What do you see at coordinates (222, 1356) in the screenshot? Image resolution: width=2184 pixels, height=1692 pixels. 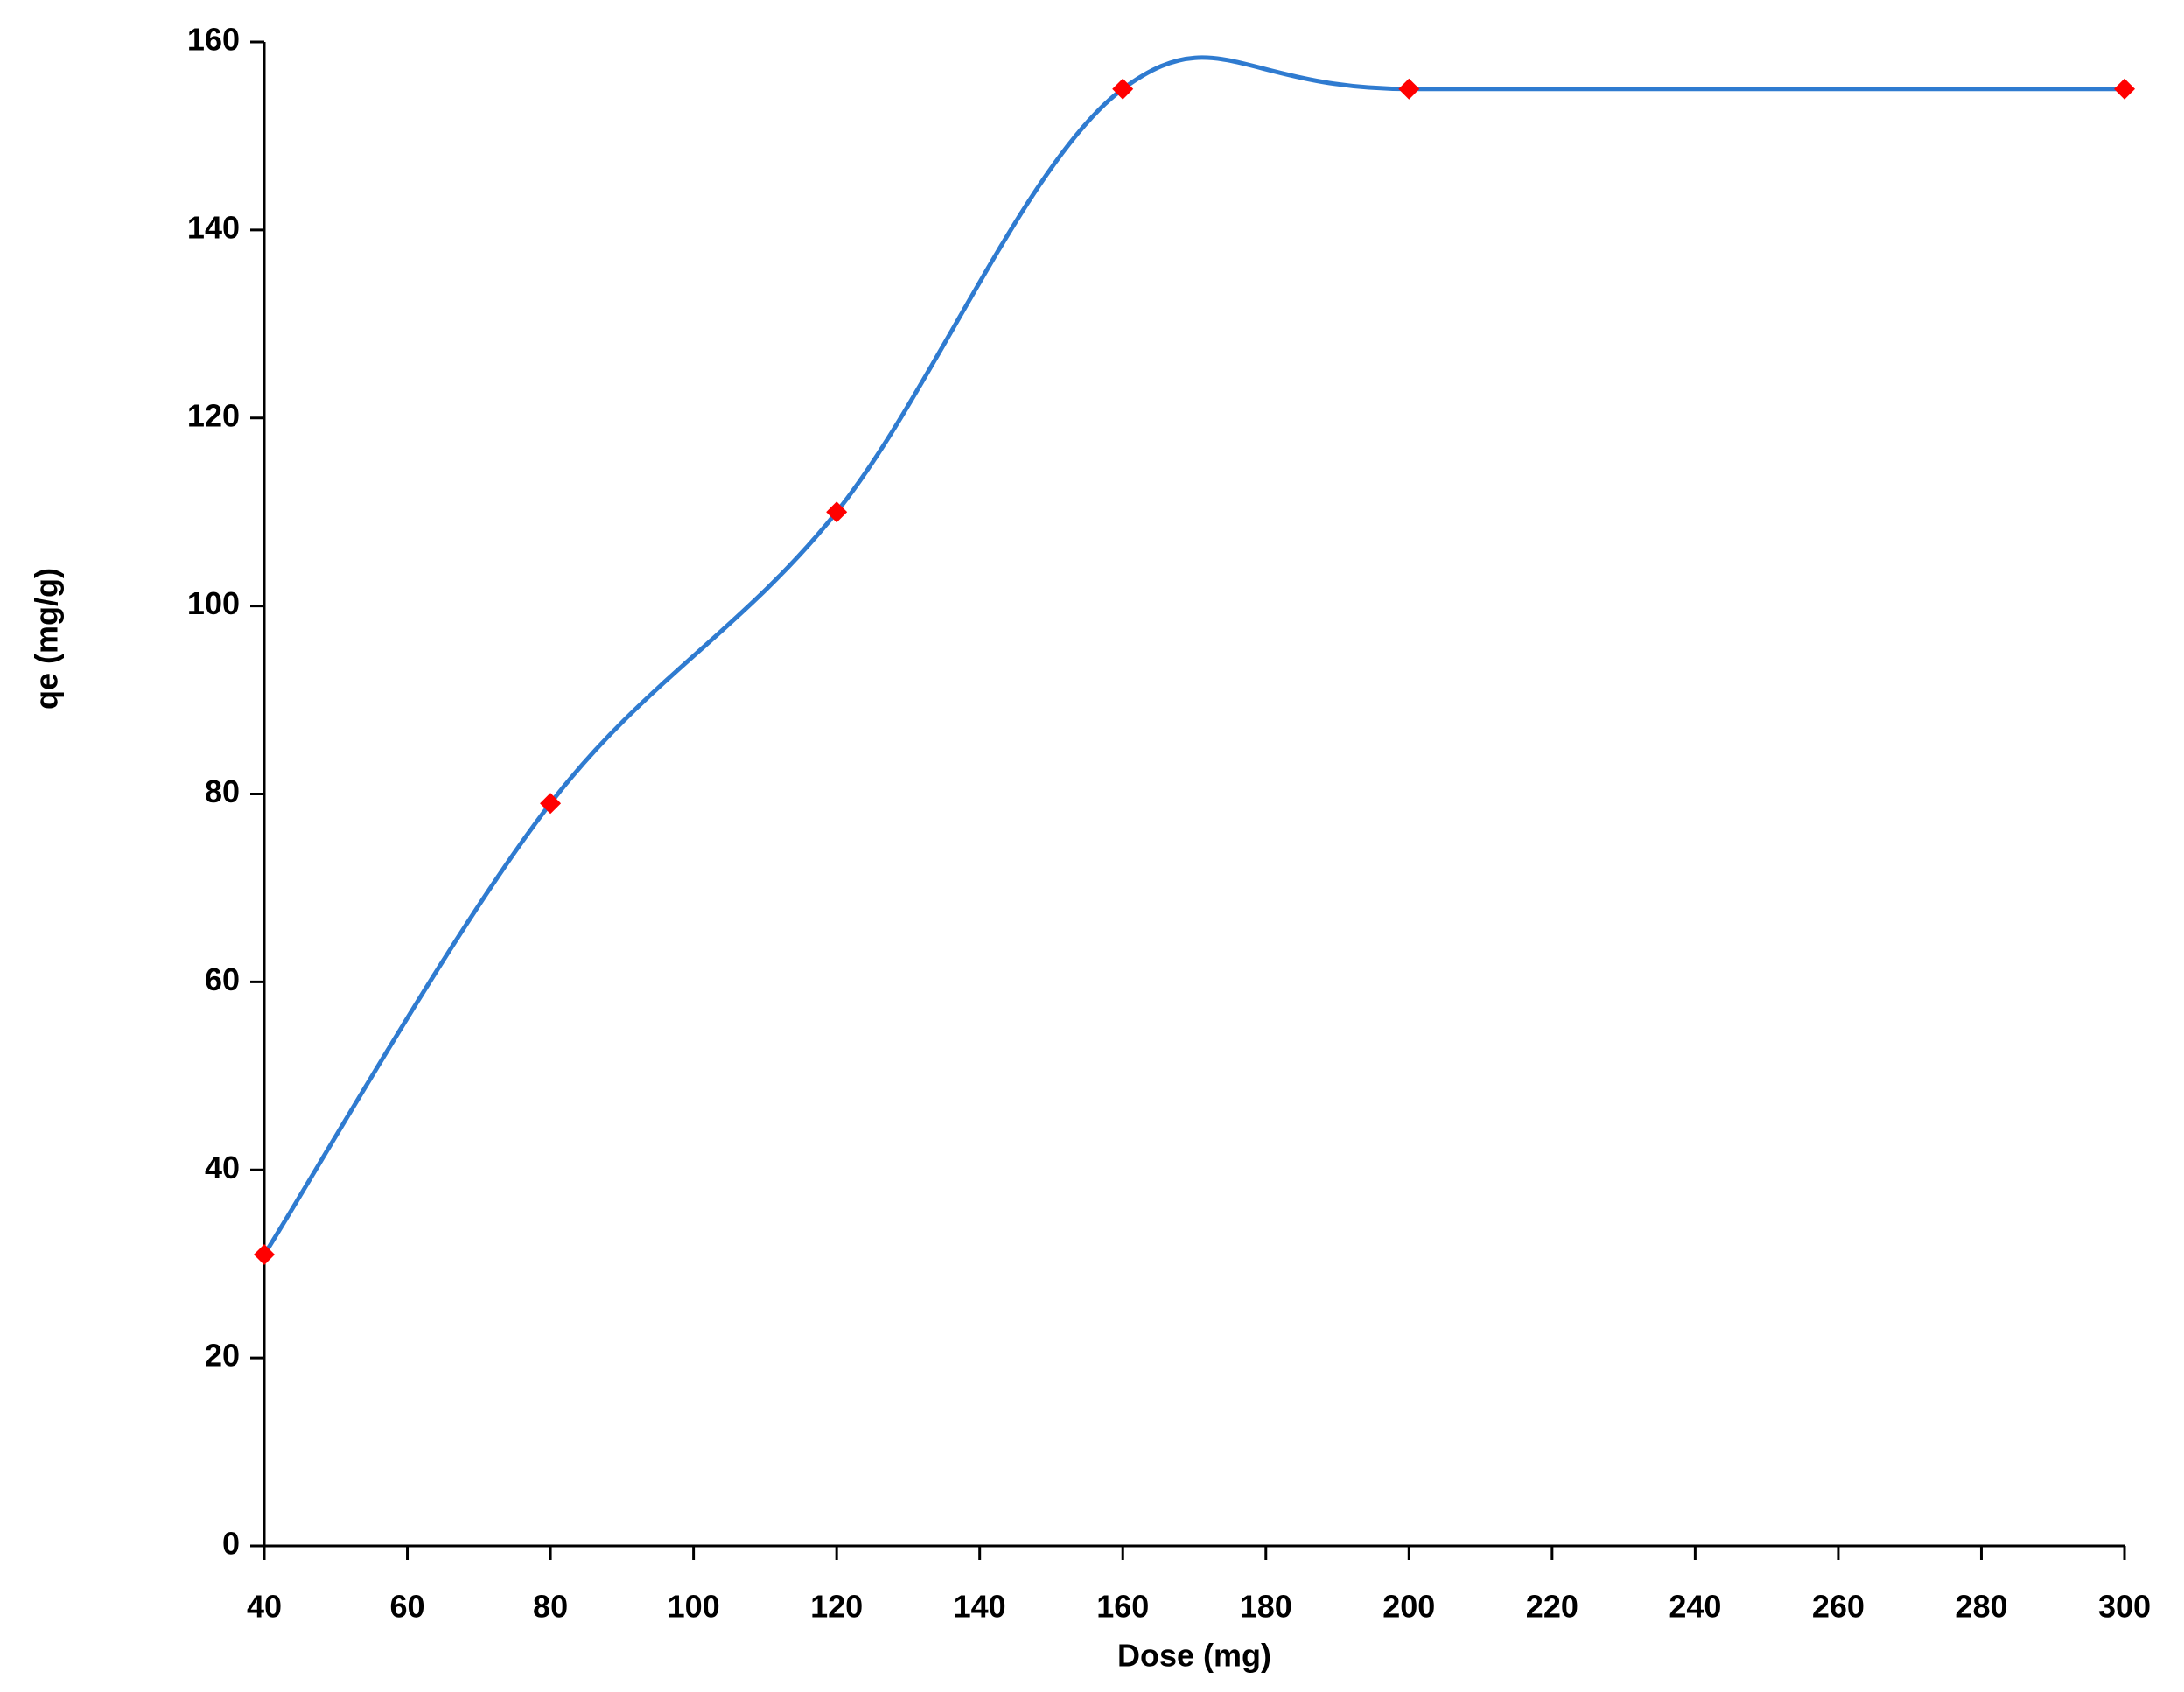 I see `y-tick-label: 20` at bounding box center [222, 1356].